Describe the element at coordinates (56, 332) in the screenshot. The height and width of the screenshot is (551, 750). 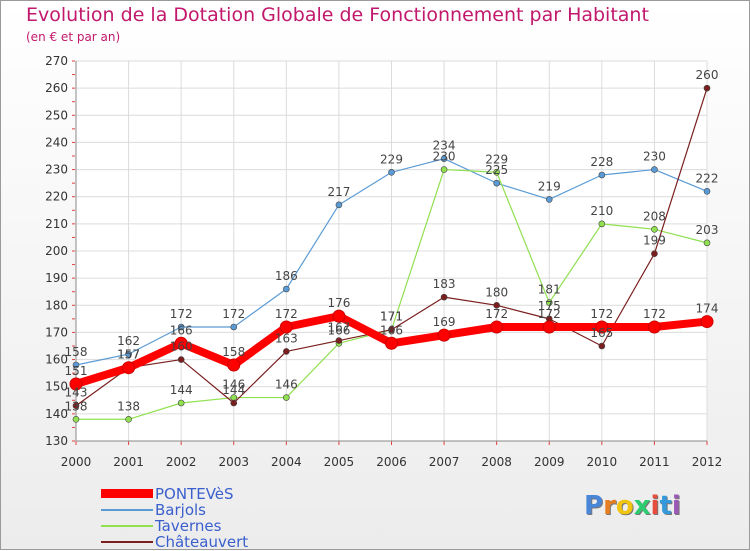
I see `y-tick-label: 170` at that location.